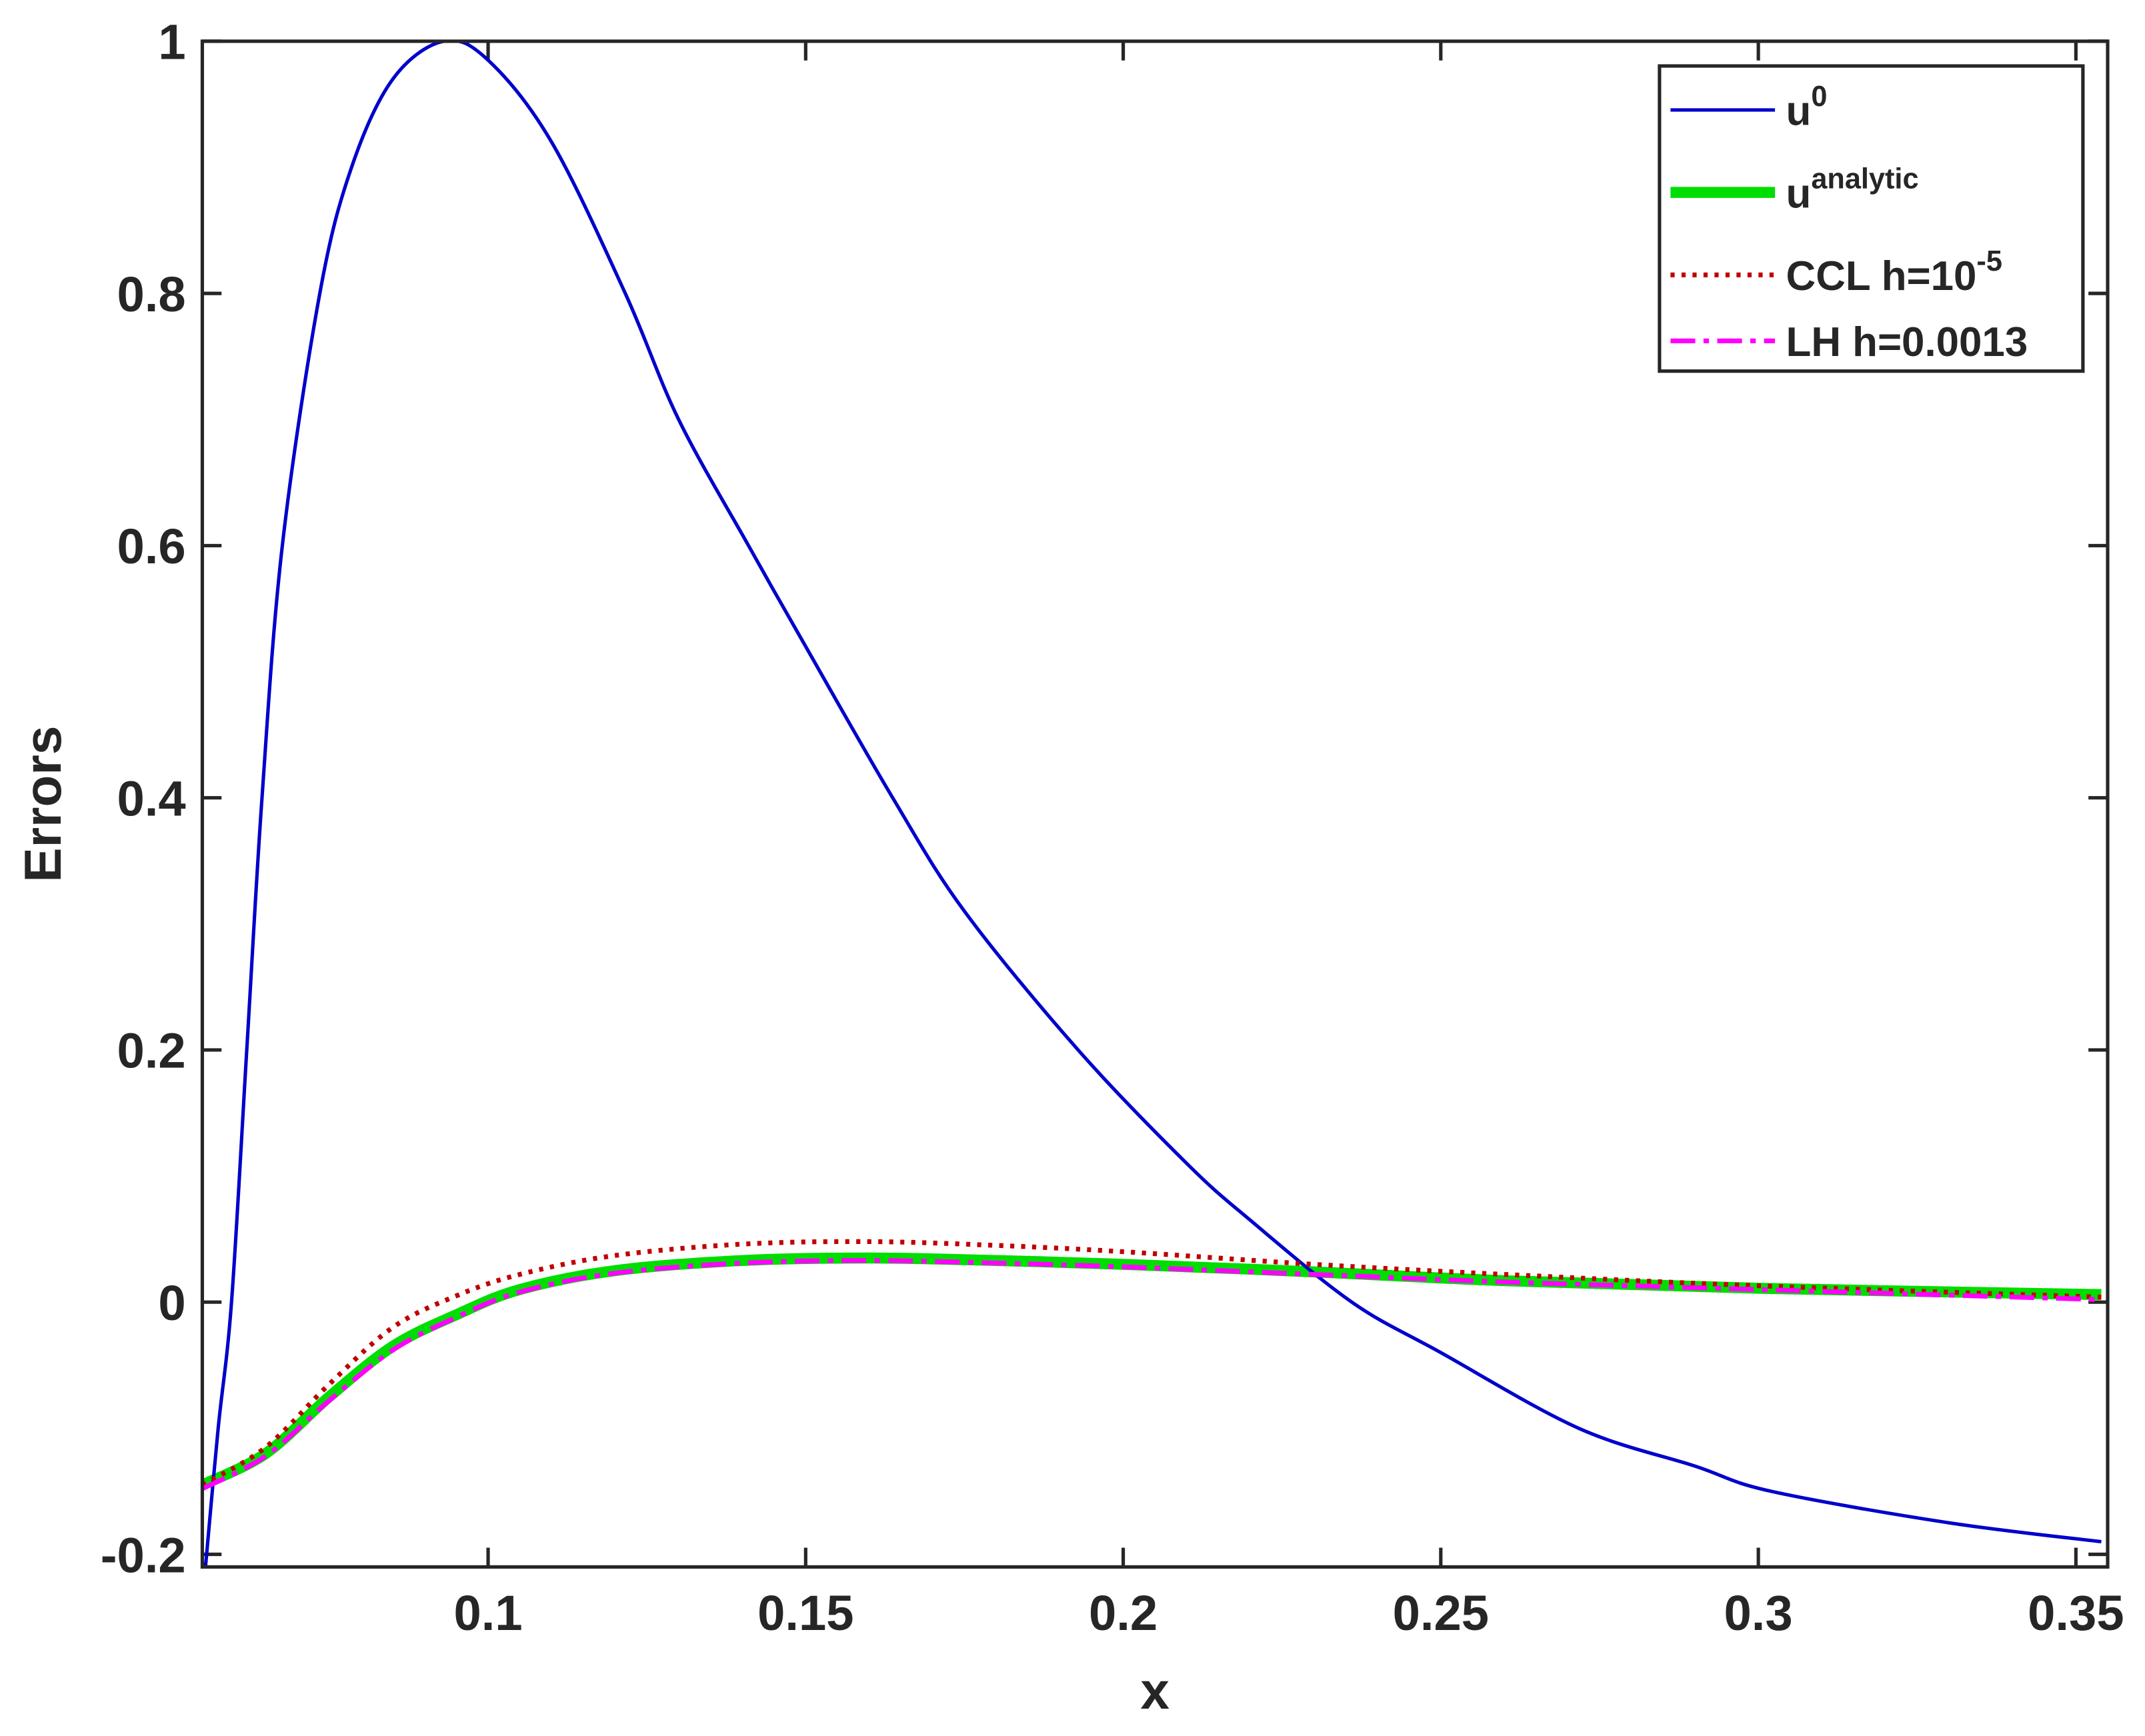 The width and height of the screenshot is (2145, 1736). I want to click on x-tick-label: 0.35, so click(2076, 1613).